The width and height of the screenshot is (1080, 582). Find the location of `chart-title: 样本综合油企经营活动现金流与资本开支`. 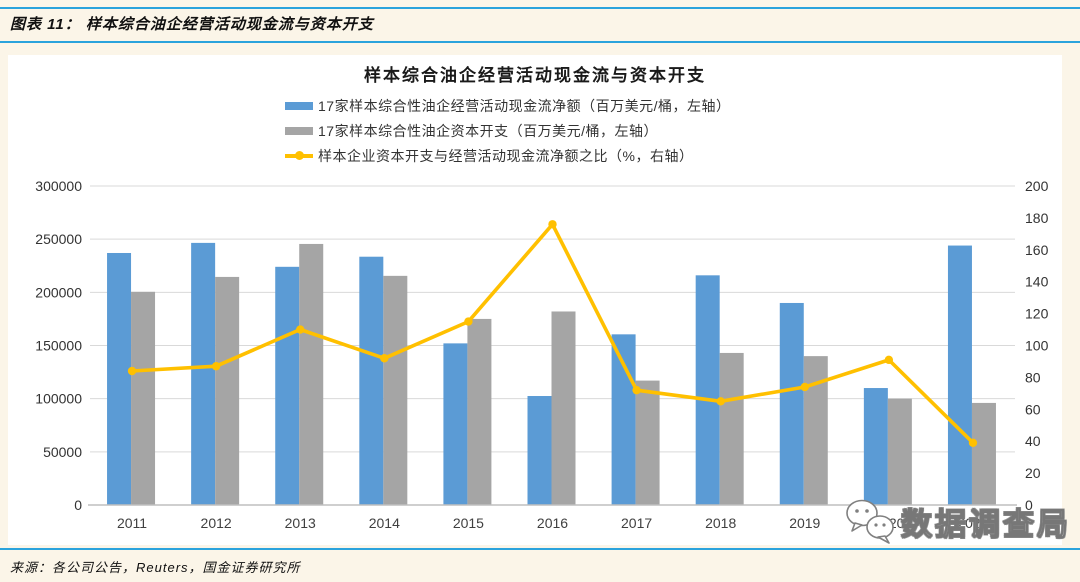

chart-title: 样本综合油企经营活动现金流与资本开支 is located at coordinates (535, 75).